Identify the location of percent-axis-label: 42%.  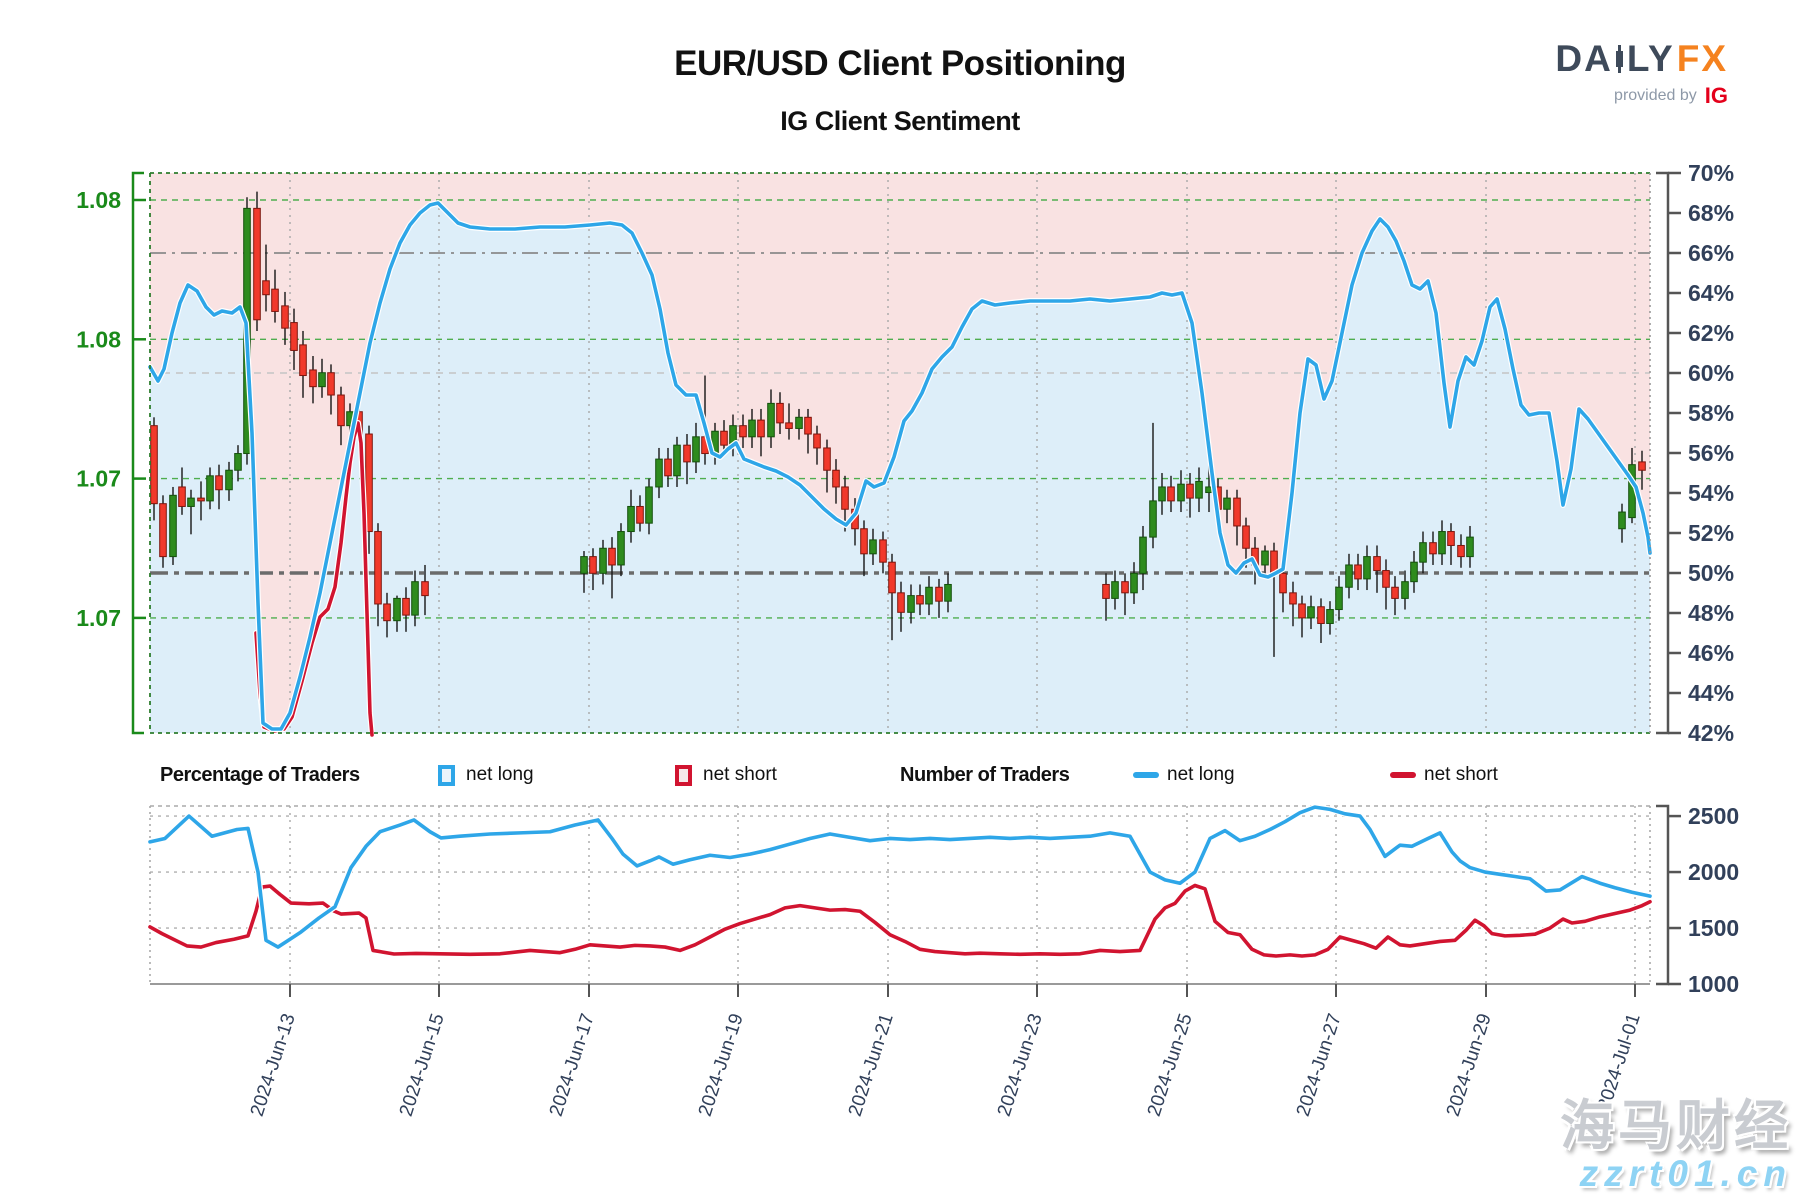
(1711, 733).